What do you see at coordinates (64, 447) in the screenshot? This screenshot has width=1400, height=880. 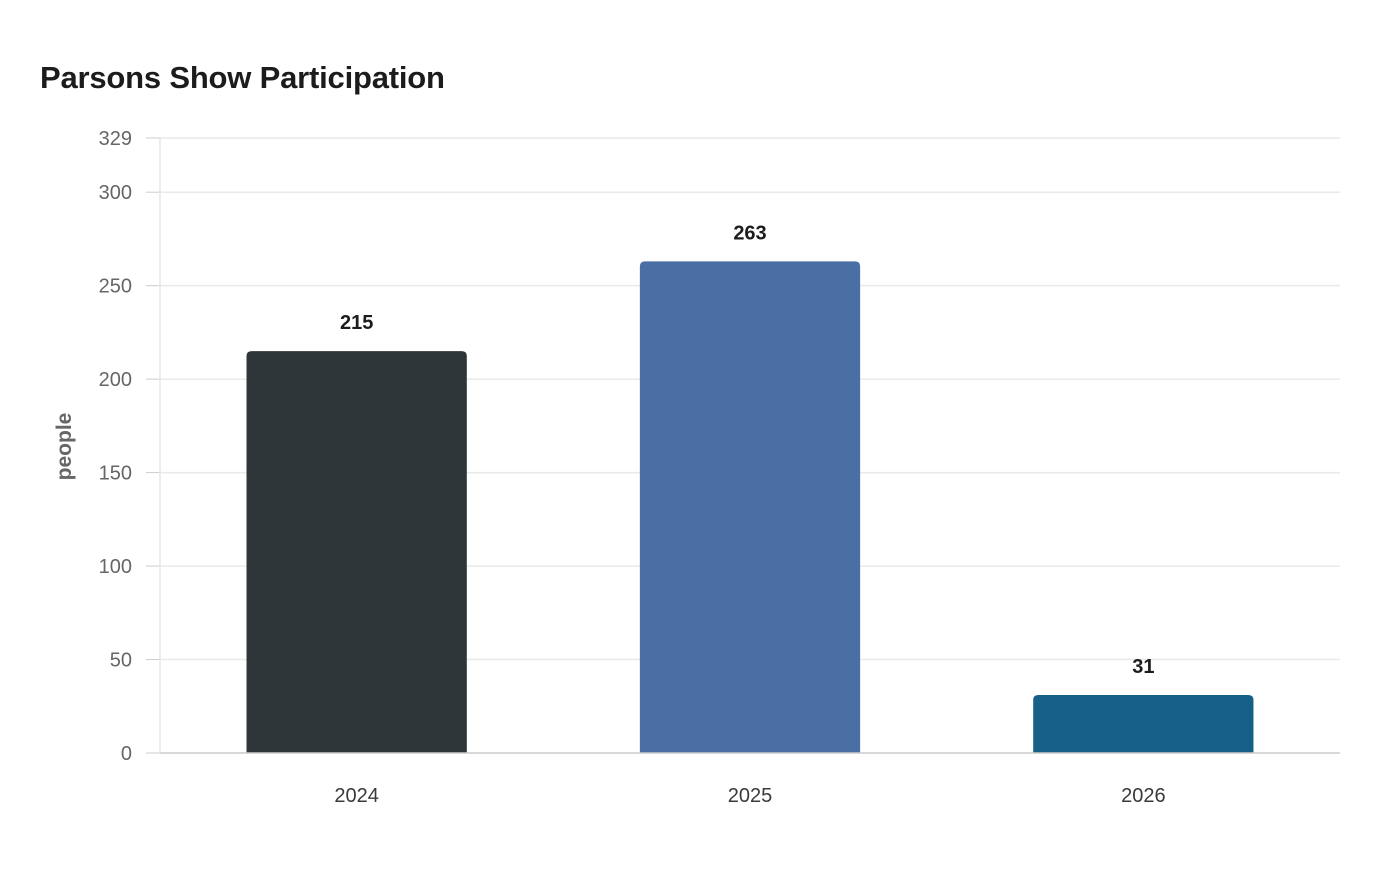 I see `y-axis-title: people` at bounding box center [64, 447].